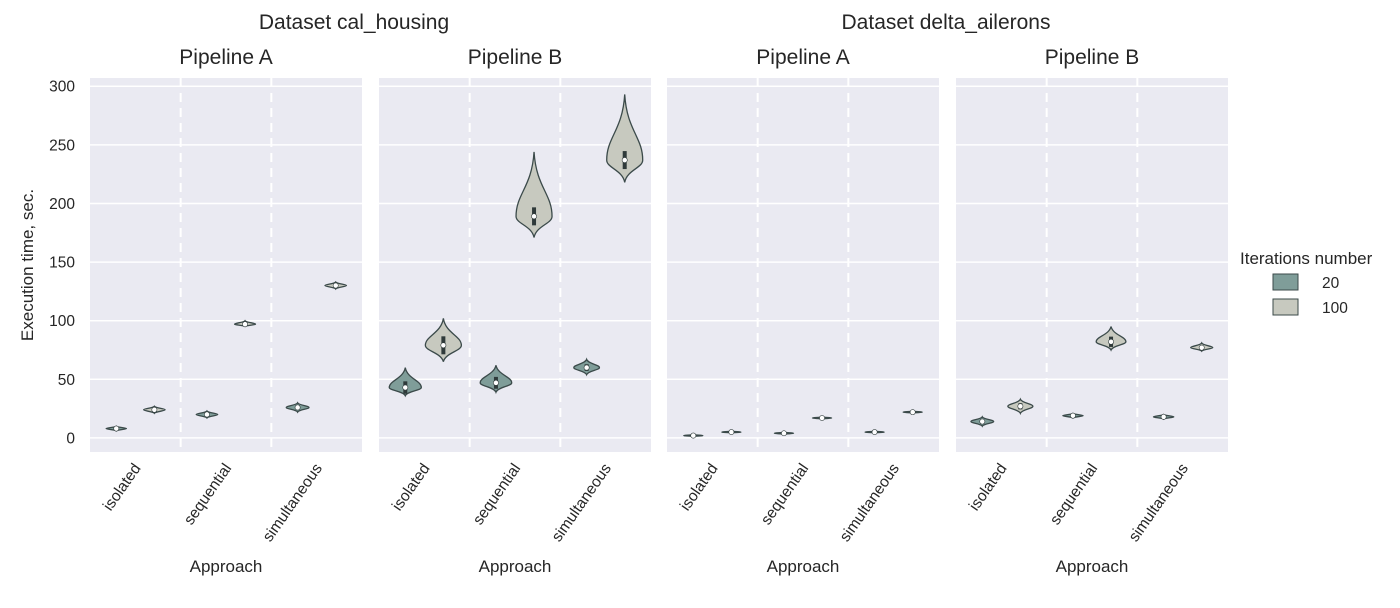 The width and height of the screenshot is (1400, 608). Describe the element at coordinates (67, 380) in the screenshot. I see `y-tick-label: 50` at that location.